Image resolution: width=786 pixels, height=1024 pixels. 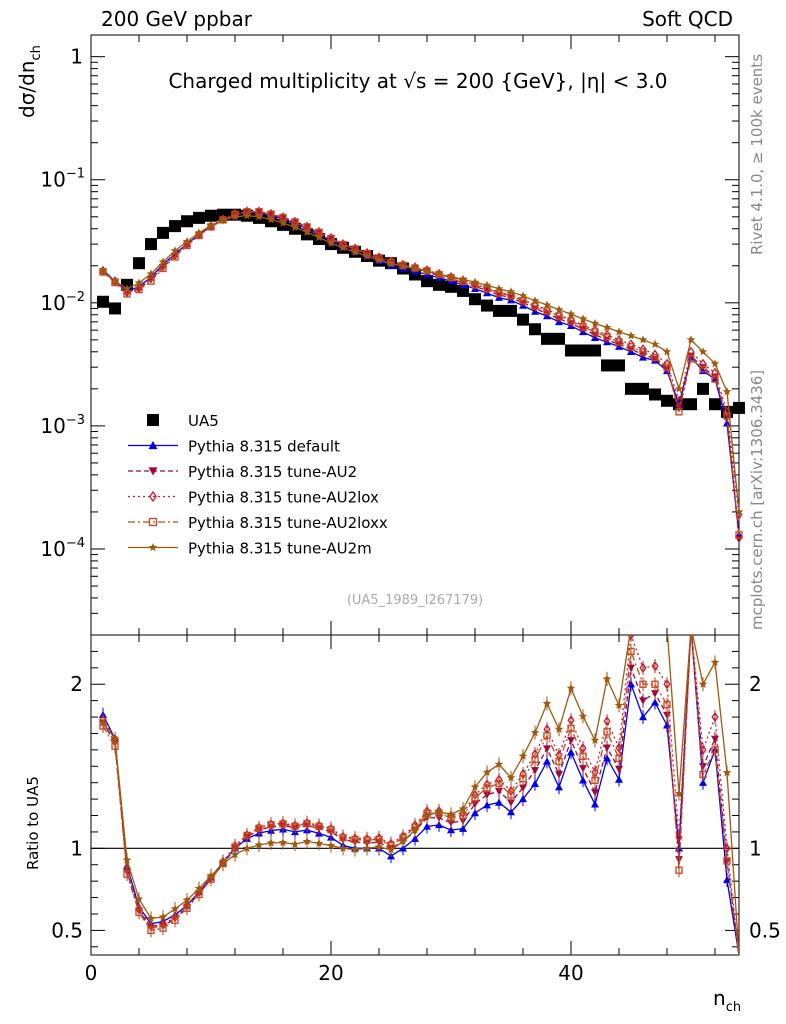 I want to click on svg-text: dσ/dnch, so click(x=29, y=81).